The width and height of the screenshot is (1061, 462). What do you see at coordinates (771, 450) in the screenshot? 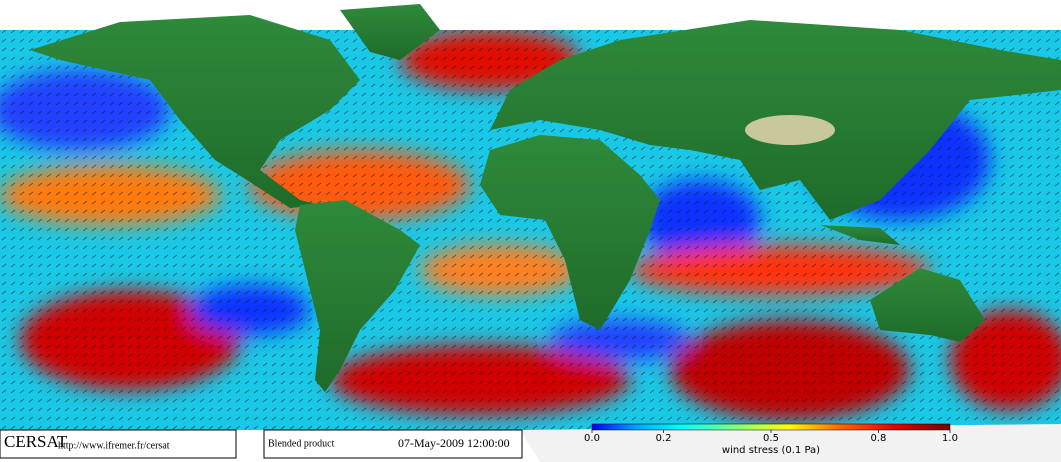
I see `colorbar-label: wind stress (0.1 Pa)` at bounding box center [771, 450].